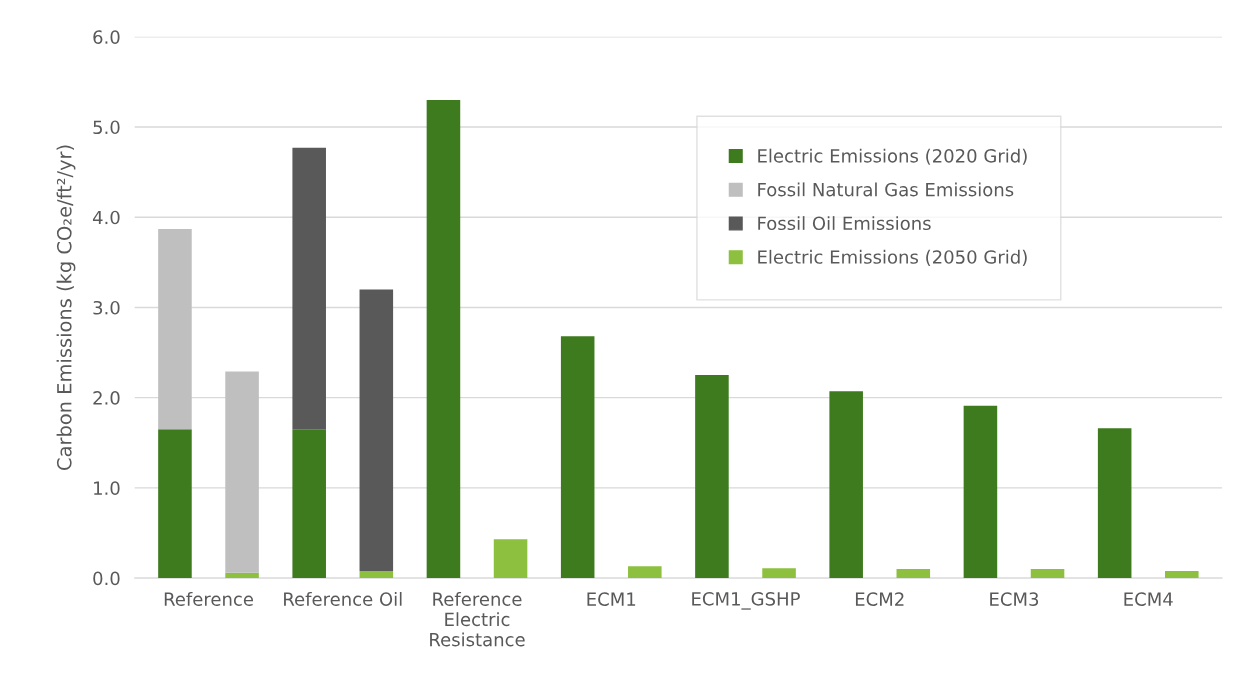 Image resolution: width=1247 pixels, height=694 pixels. Describe the element at coordinates (106, 398) in the screenshot. I see `y-tick-label: 2.0` at that location.